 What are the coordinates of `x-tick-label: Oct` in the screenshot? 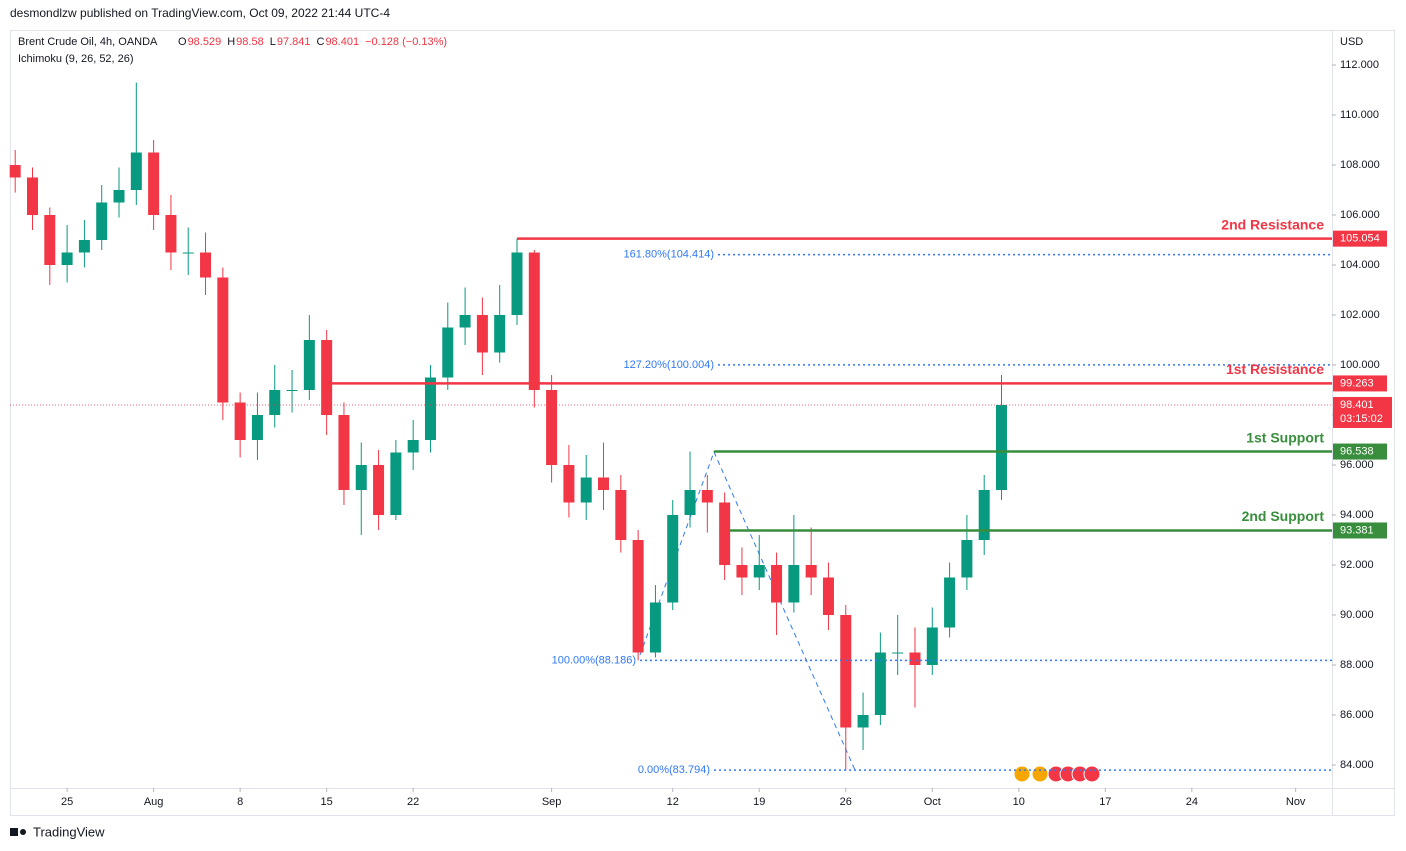 It's located at (932, 802).